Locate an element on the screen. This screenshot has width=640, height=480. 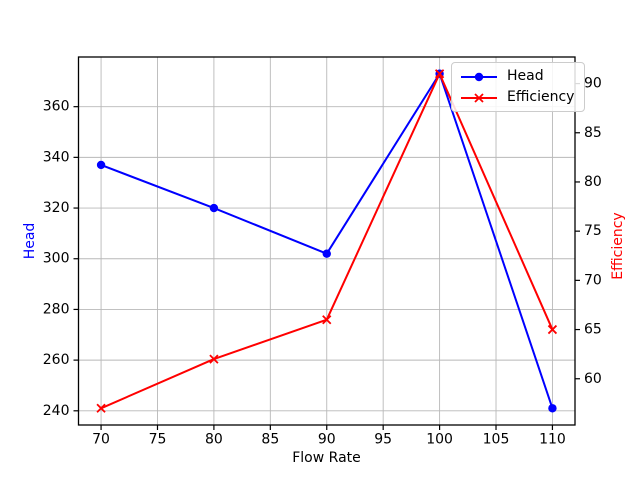
legend-item-head: Head is located at coordinates (516, 76).